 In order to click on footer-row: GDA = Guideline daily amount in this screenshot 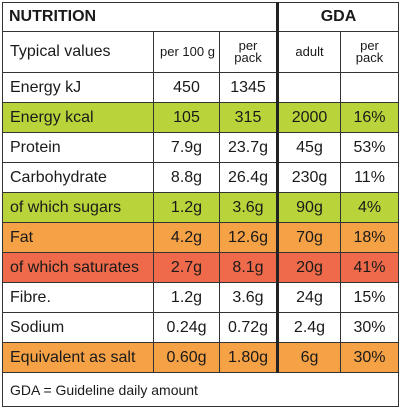, I will do `click(200, 389)`.